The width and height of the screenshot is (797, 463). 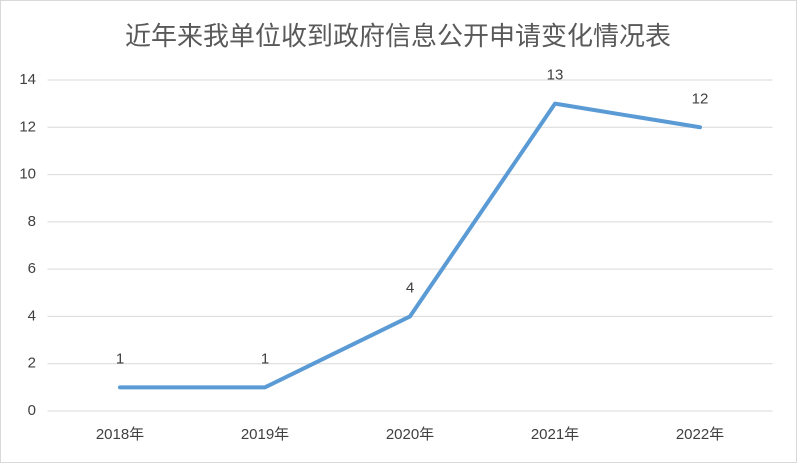 I want to click on x-tick-label: 2019年, so click(x=265, y=434).